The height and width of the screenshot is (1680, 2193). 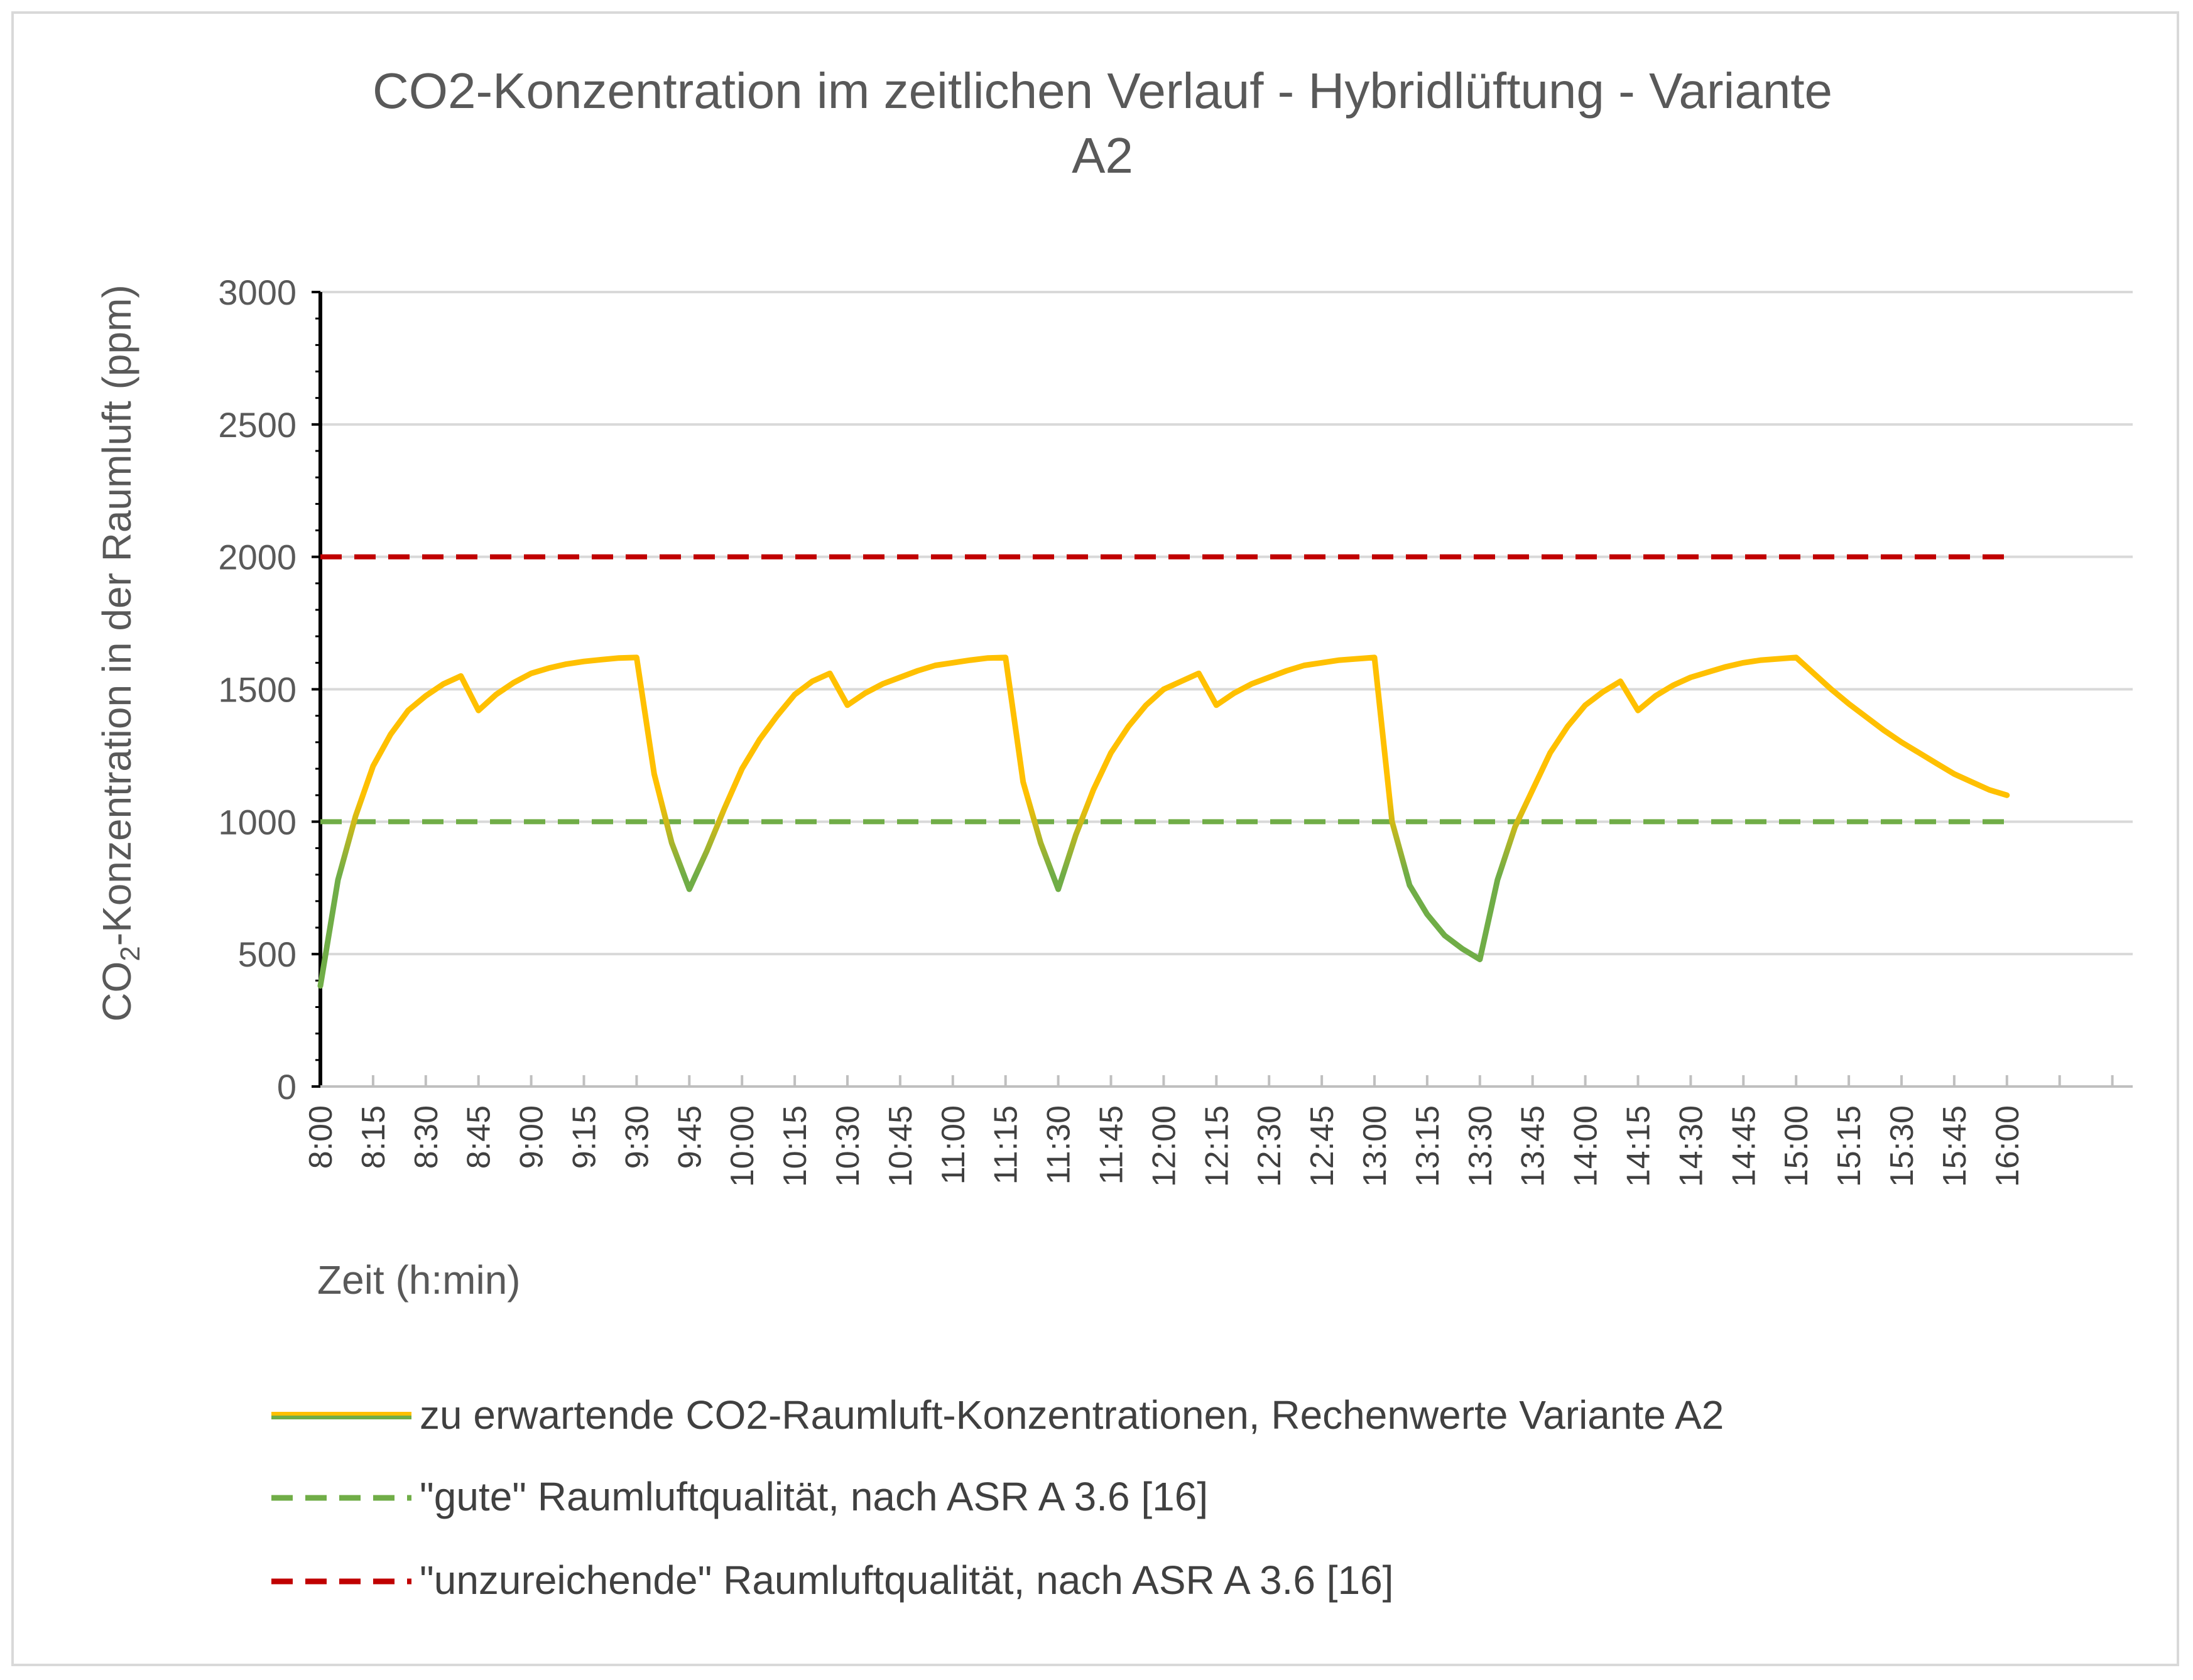 I want to click on x-tick-label: 13:00, so click(x=1375, y=1146).